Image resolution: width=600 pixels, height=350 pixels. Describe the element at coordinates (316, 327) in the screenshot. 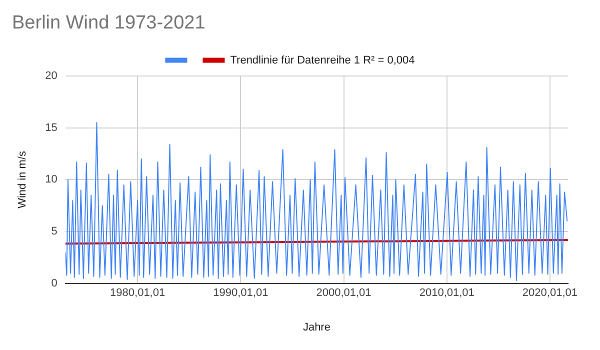

I see `x-axis-title: Jahre` at that location.